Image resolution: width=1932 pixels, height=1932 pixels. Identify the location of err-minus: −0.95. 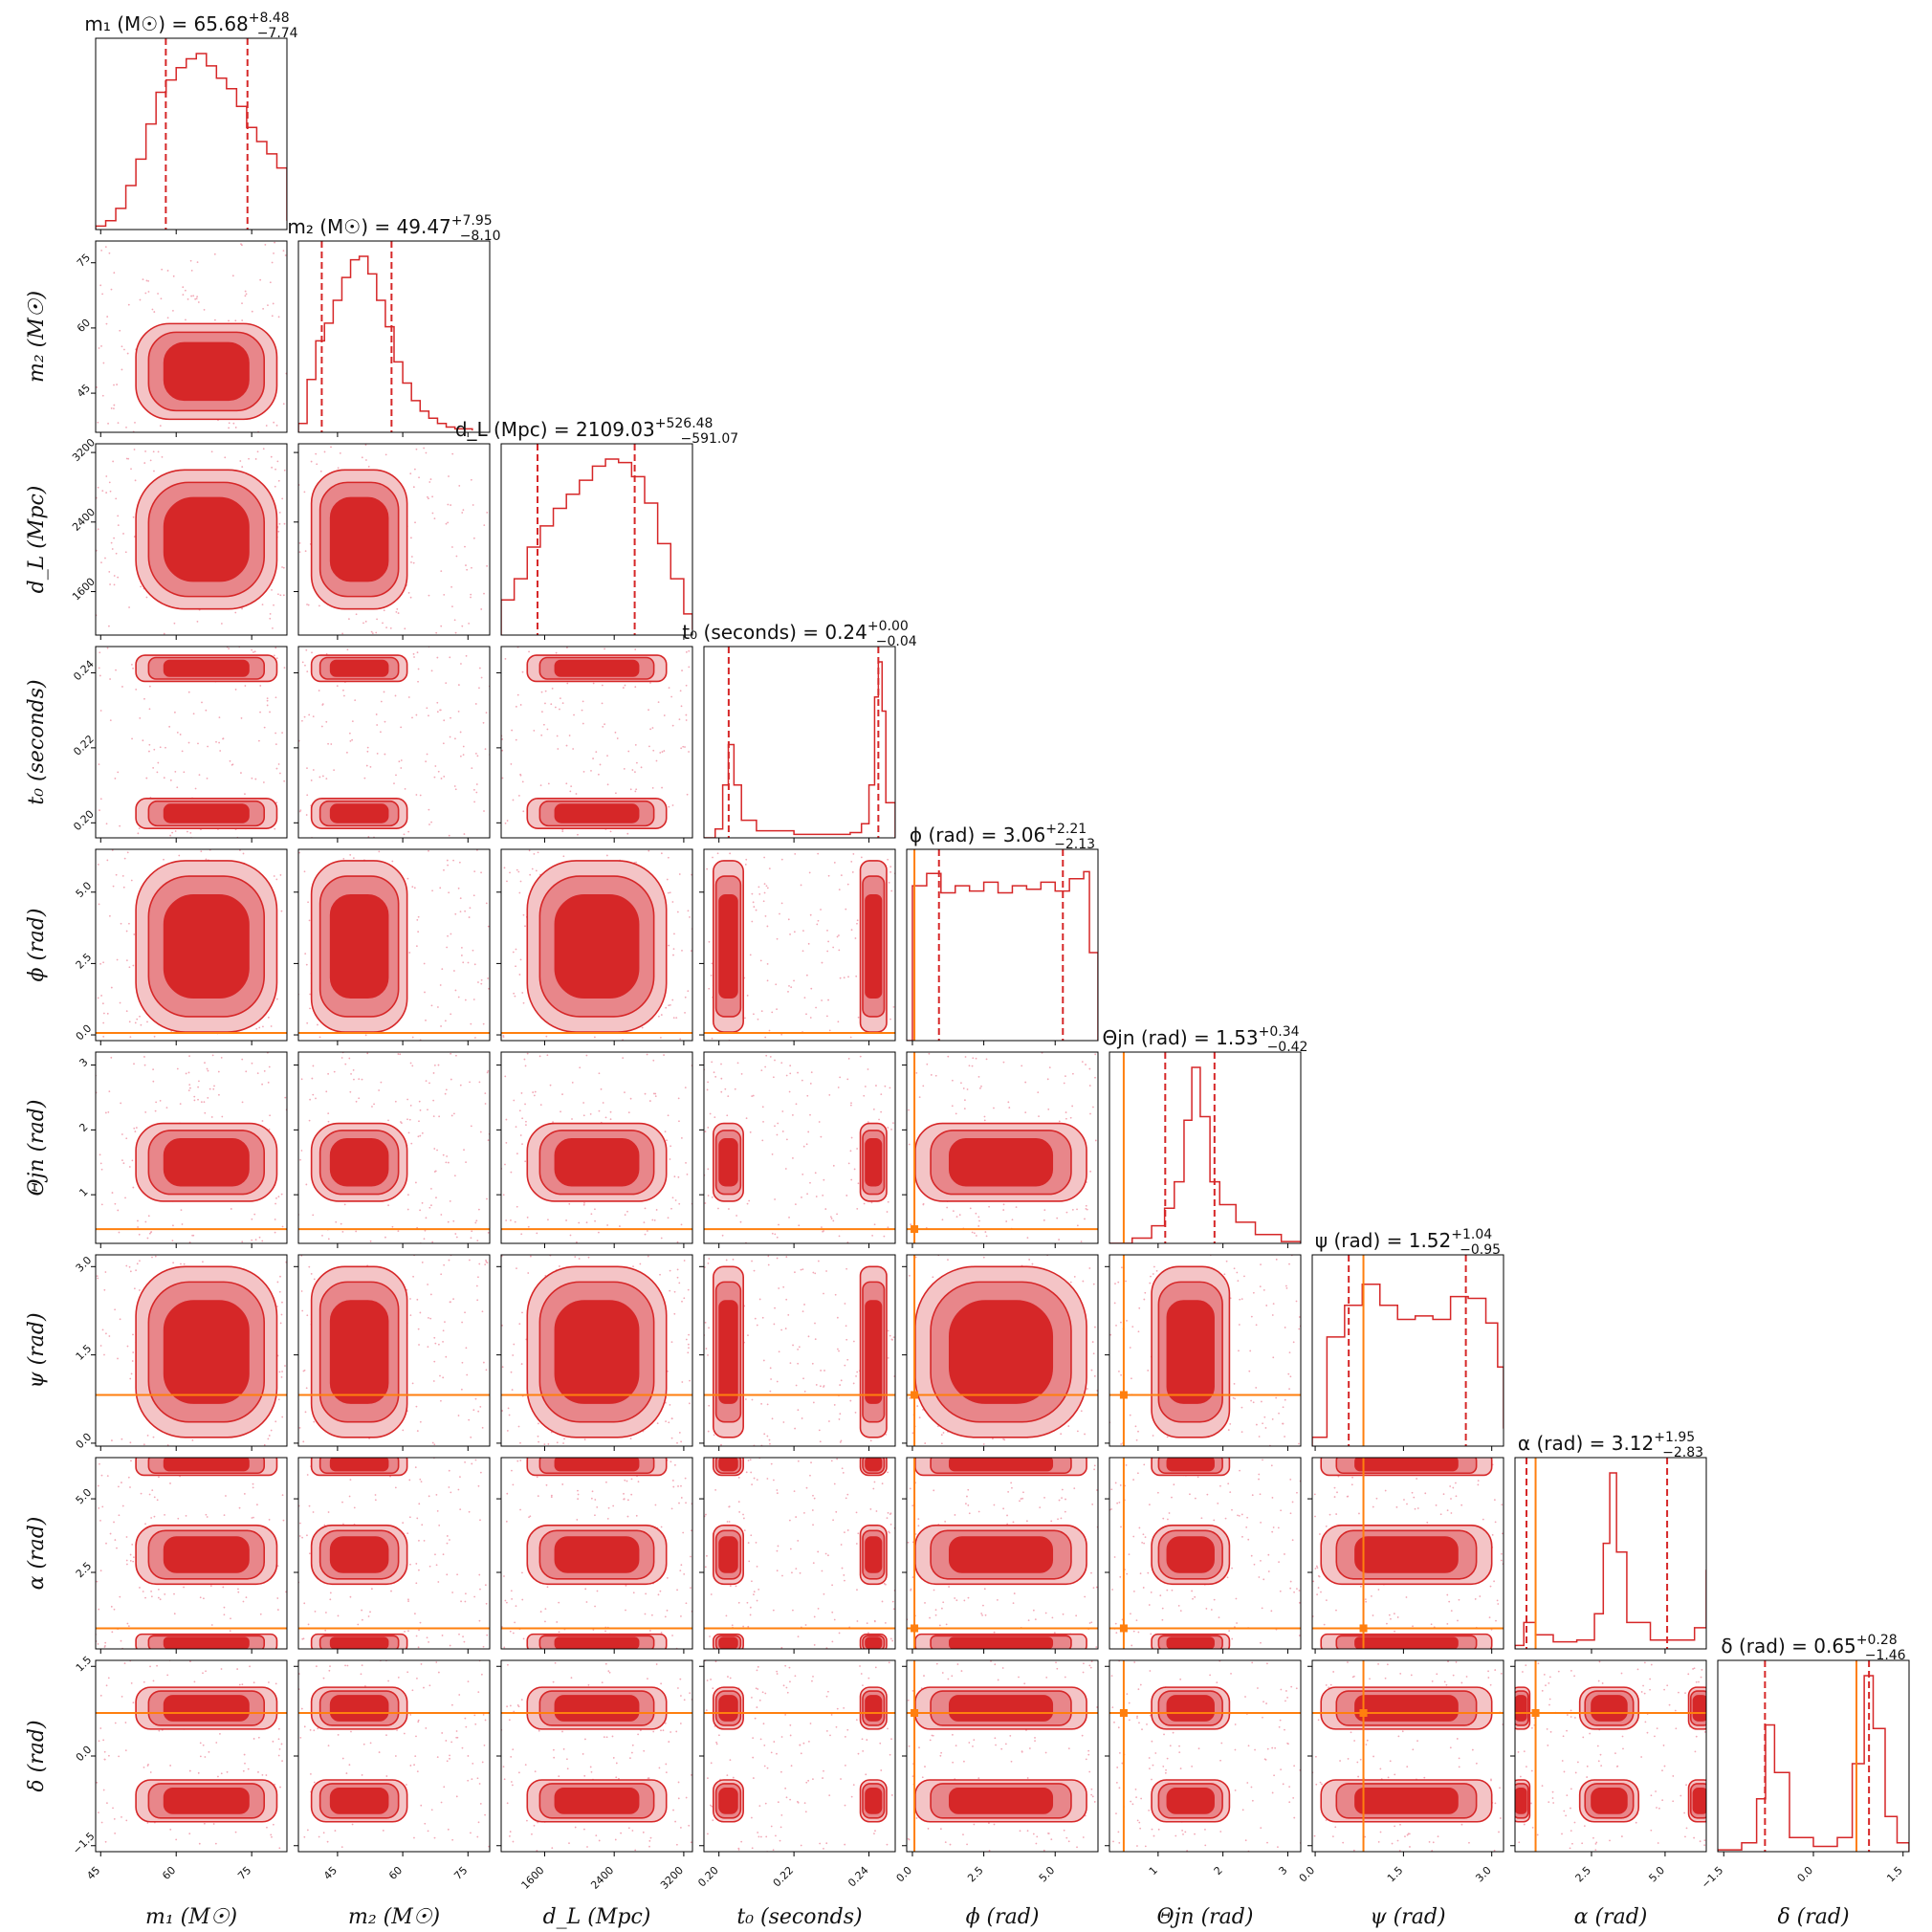
(1480, 1250).